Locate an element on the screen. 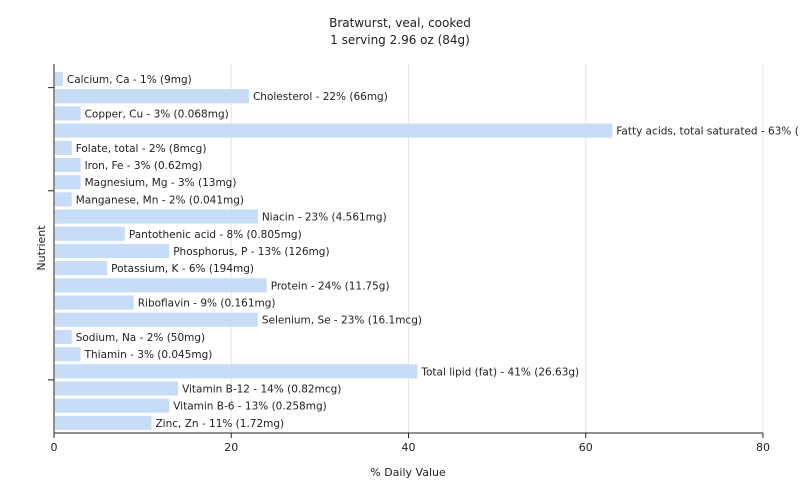 The image size is (800, 500). bar-label: Magnesium, Mg - 3% (13mg) is located at coordinates (161, 183).